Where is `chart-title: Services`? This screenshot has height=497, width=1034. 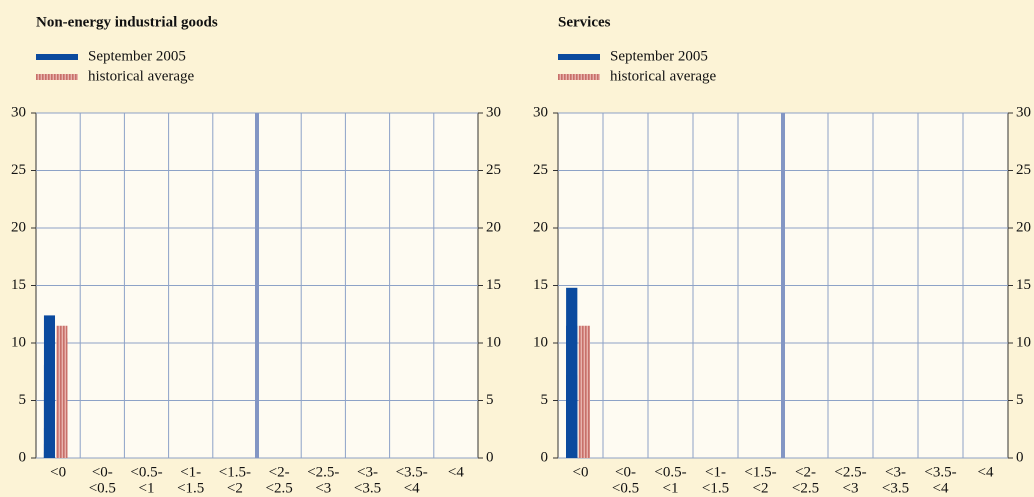 chart-title: Services is located at coordinates (584, 22).